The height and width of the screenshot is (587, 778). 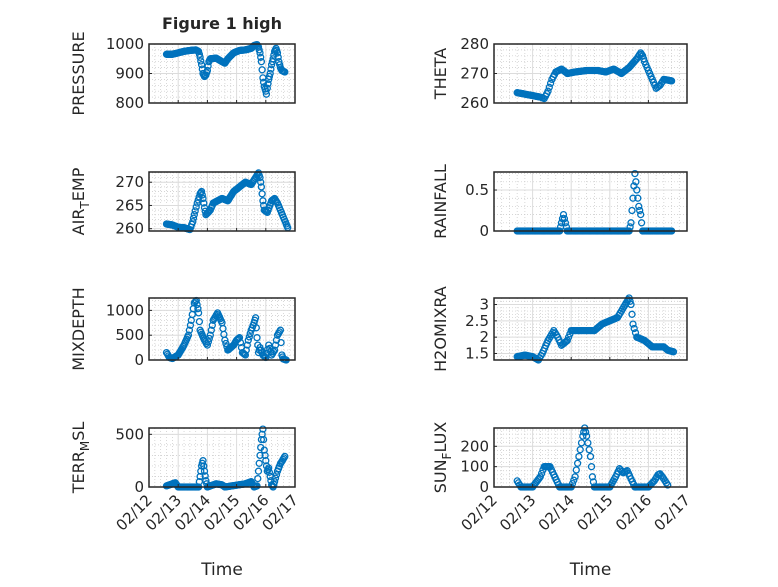 I want to click on x-tick-label: 02/15, so click(x=594, y=512).